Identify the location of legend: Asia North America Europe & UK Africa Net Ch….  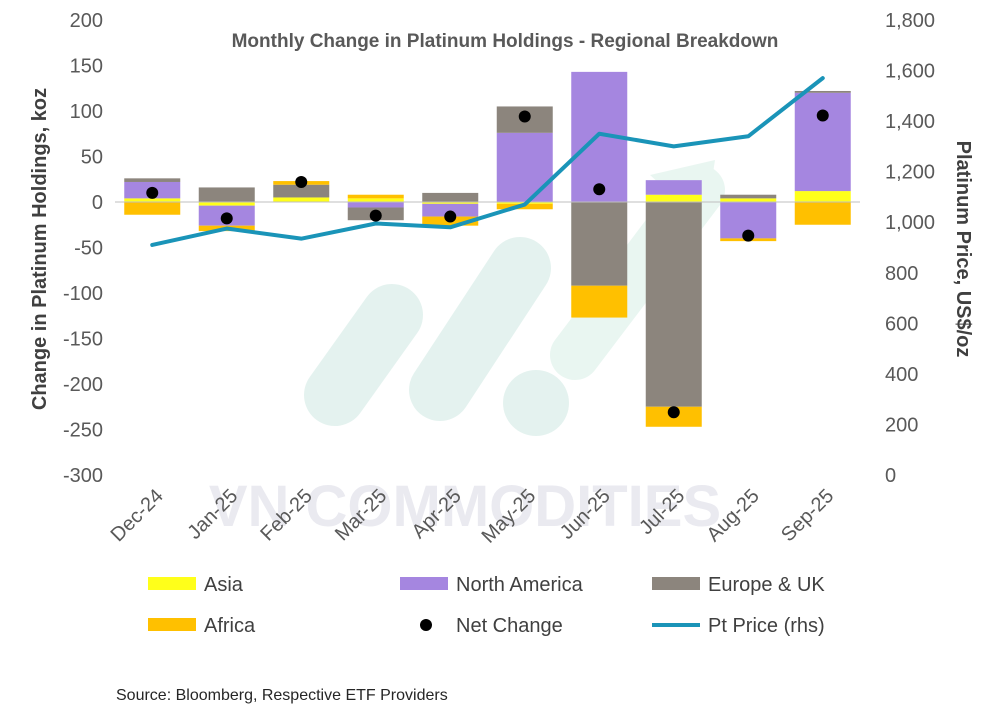
(486, 605).